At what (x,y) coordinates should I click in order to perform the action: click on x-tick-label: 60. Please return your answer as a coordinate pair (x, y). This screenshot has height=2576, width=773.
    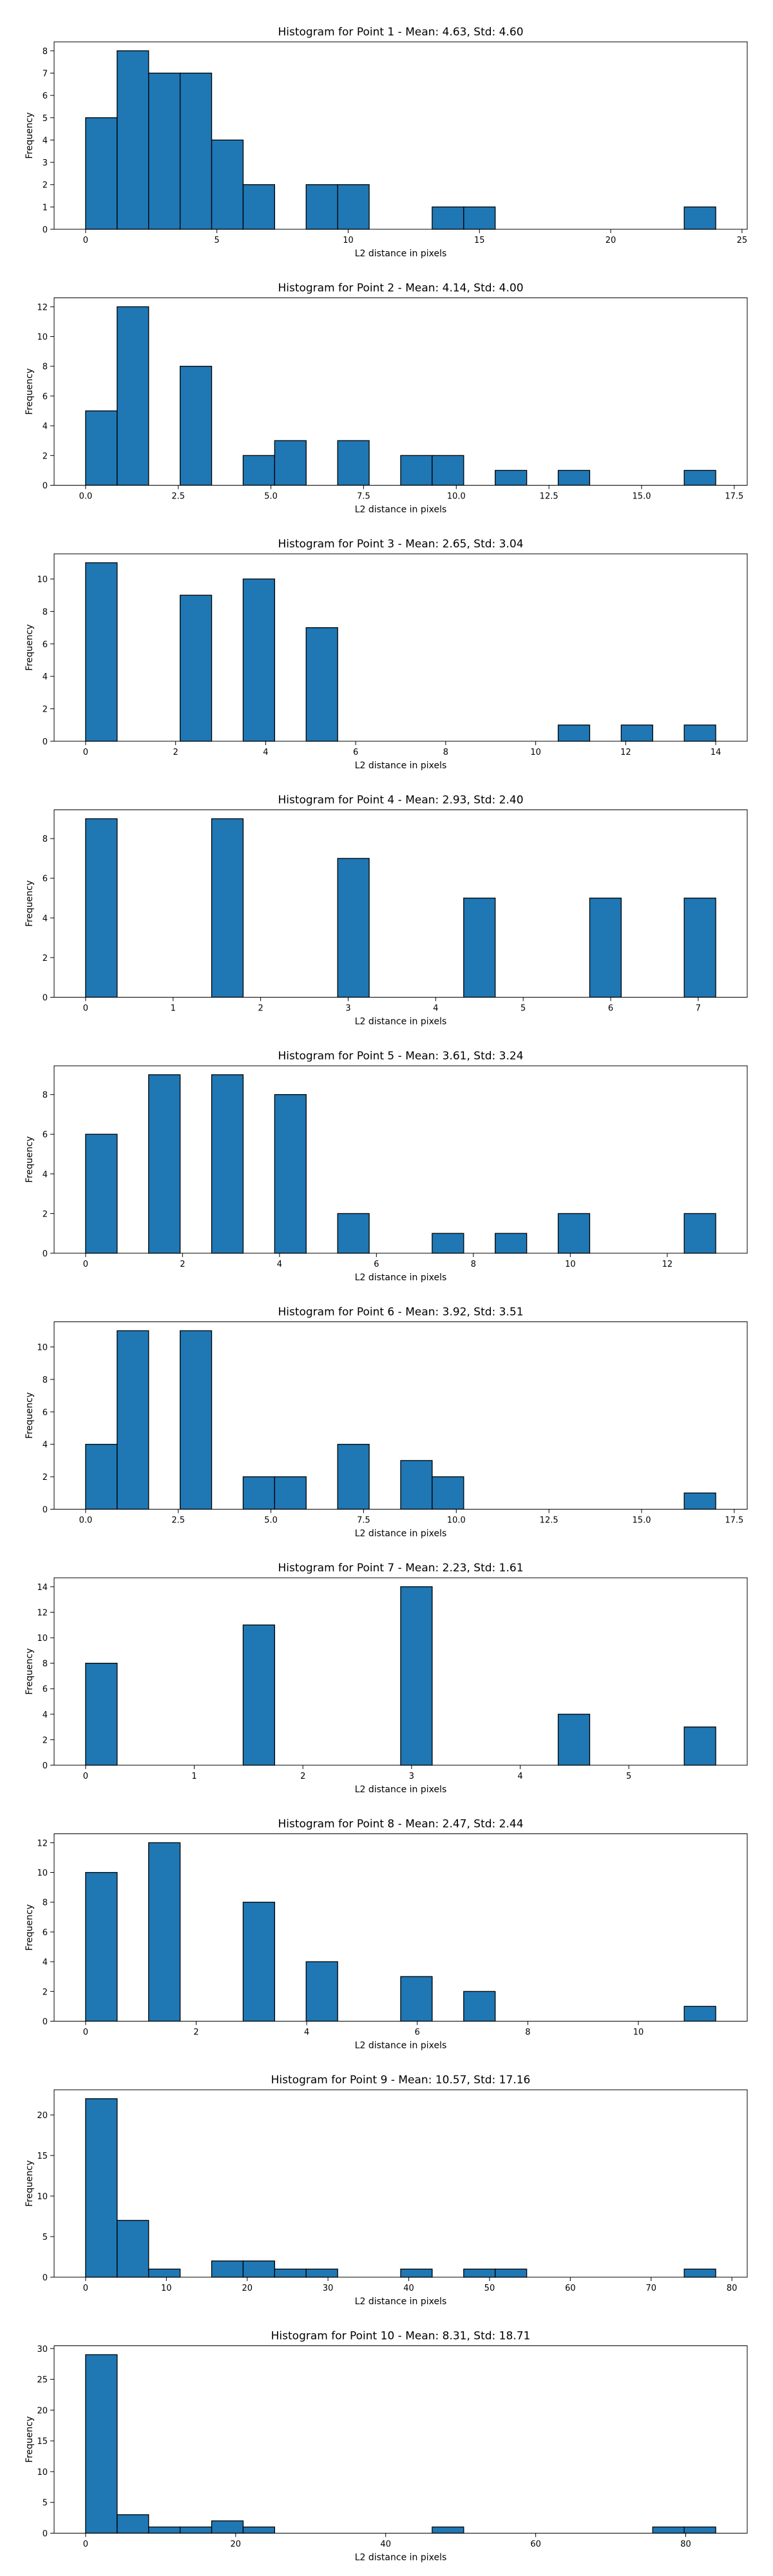
    Looking at the image, I should click on (570, 2289).